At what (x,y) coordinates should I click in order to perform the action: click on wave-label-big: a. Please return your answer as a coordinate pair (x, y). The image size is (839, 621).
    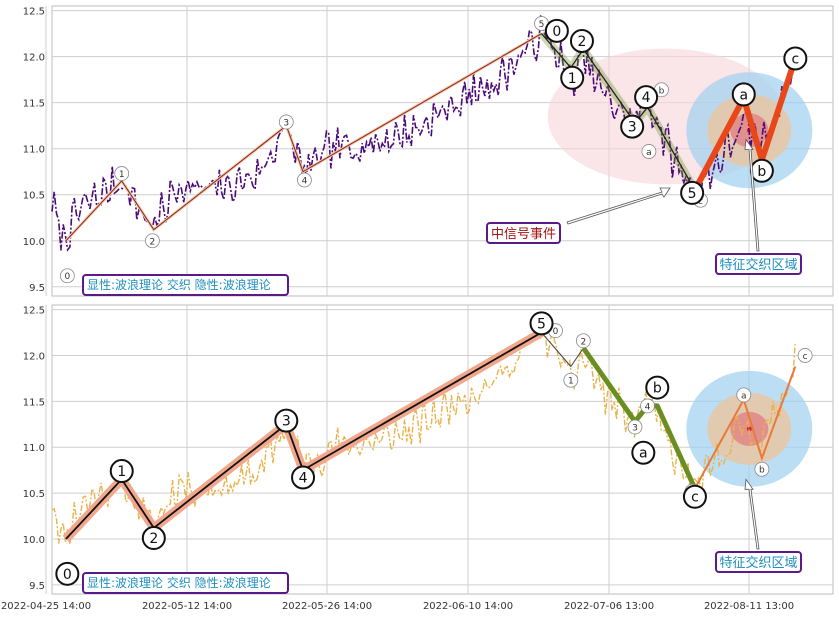
    Looking at the image, I should click on (743, 94).